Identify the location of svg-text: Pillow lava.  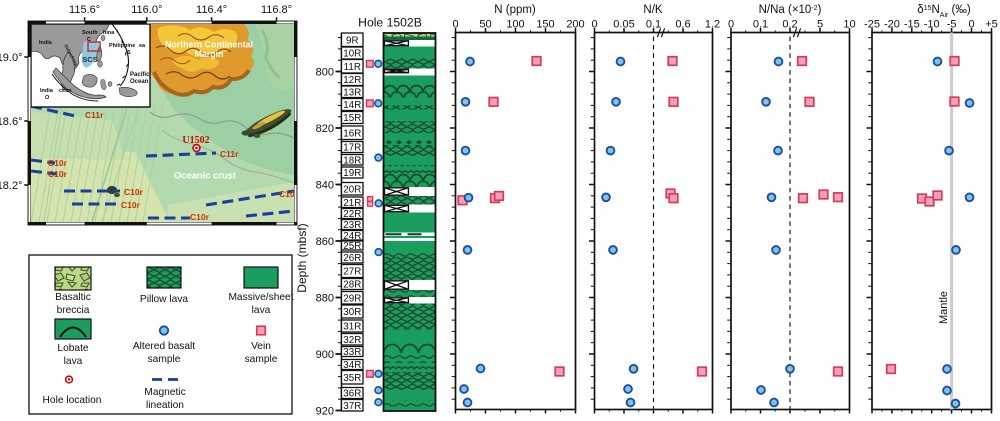
(164, 299).